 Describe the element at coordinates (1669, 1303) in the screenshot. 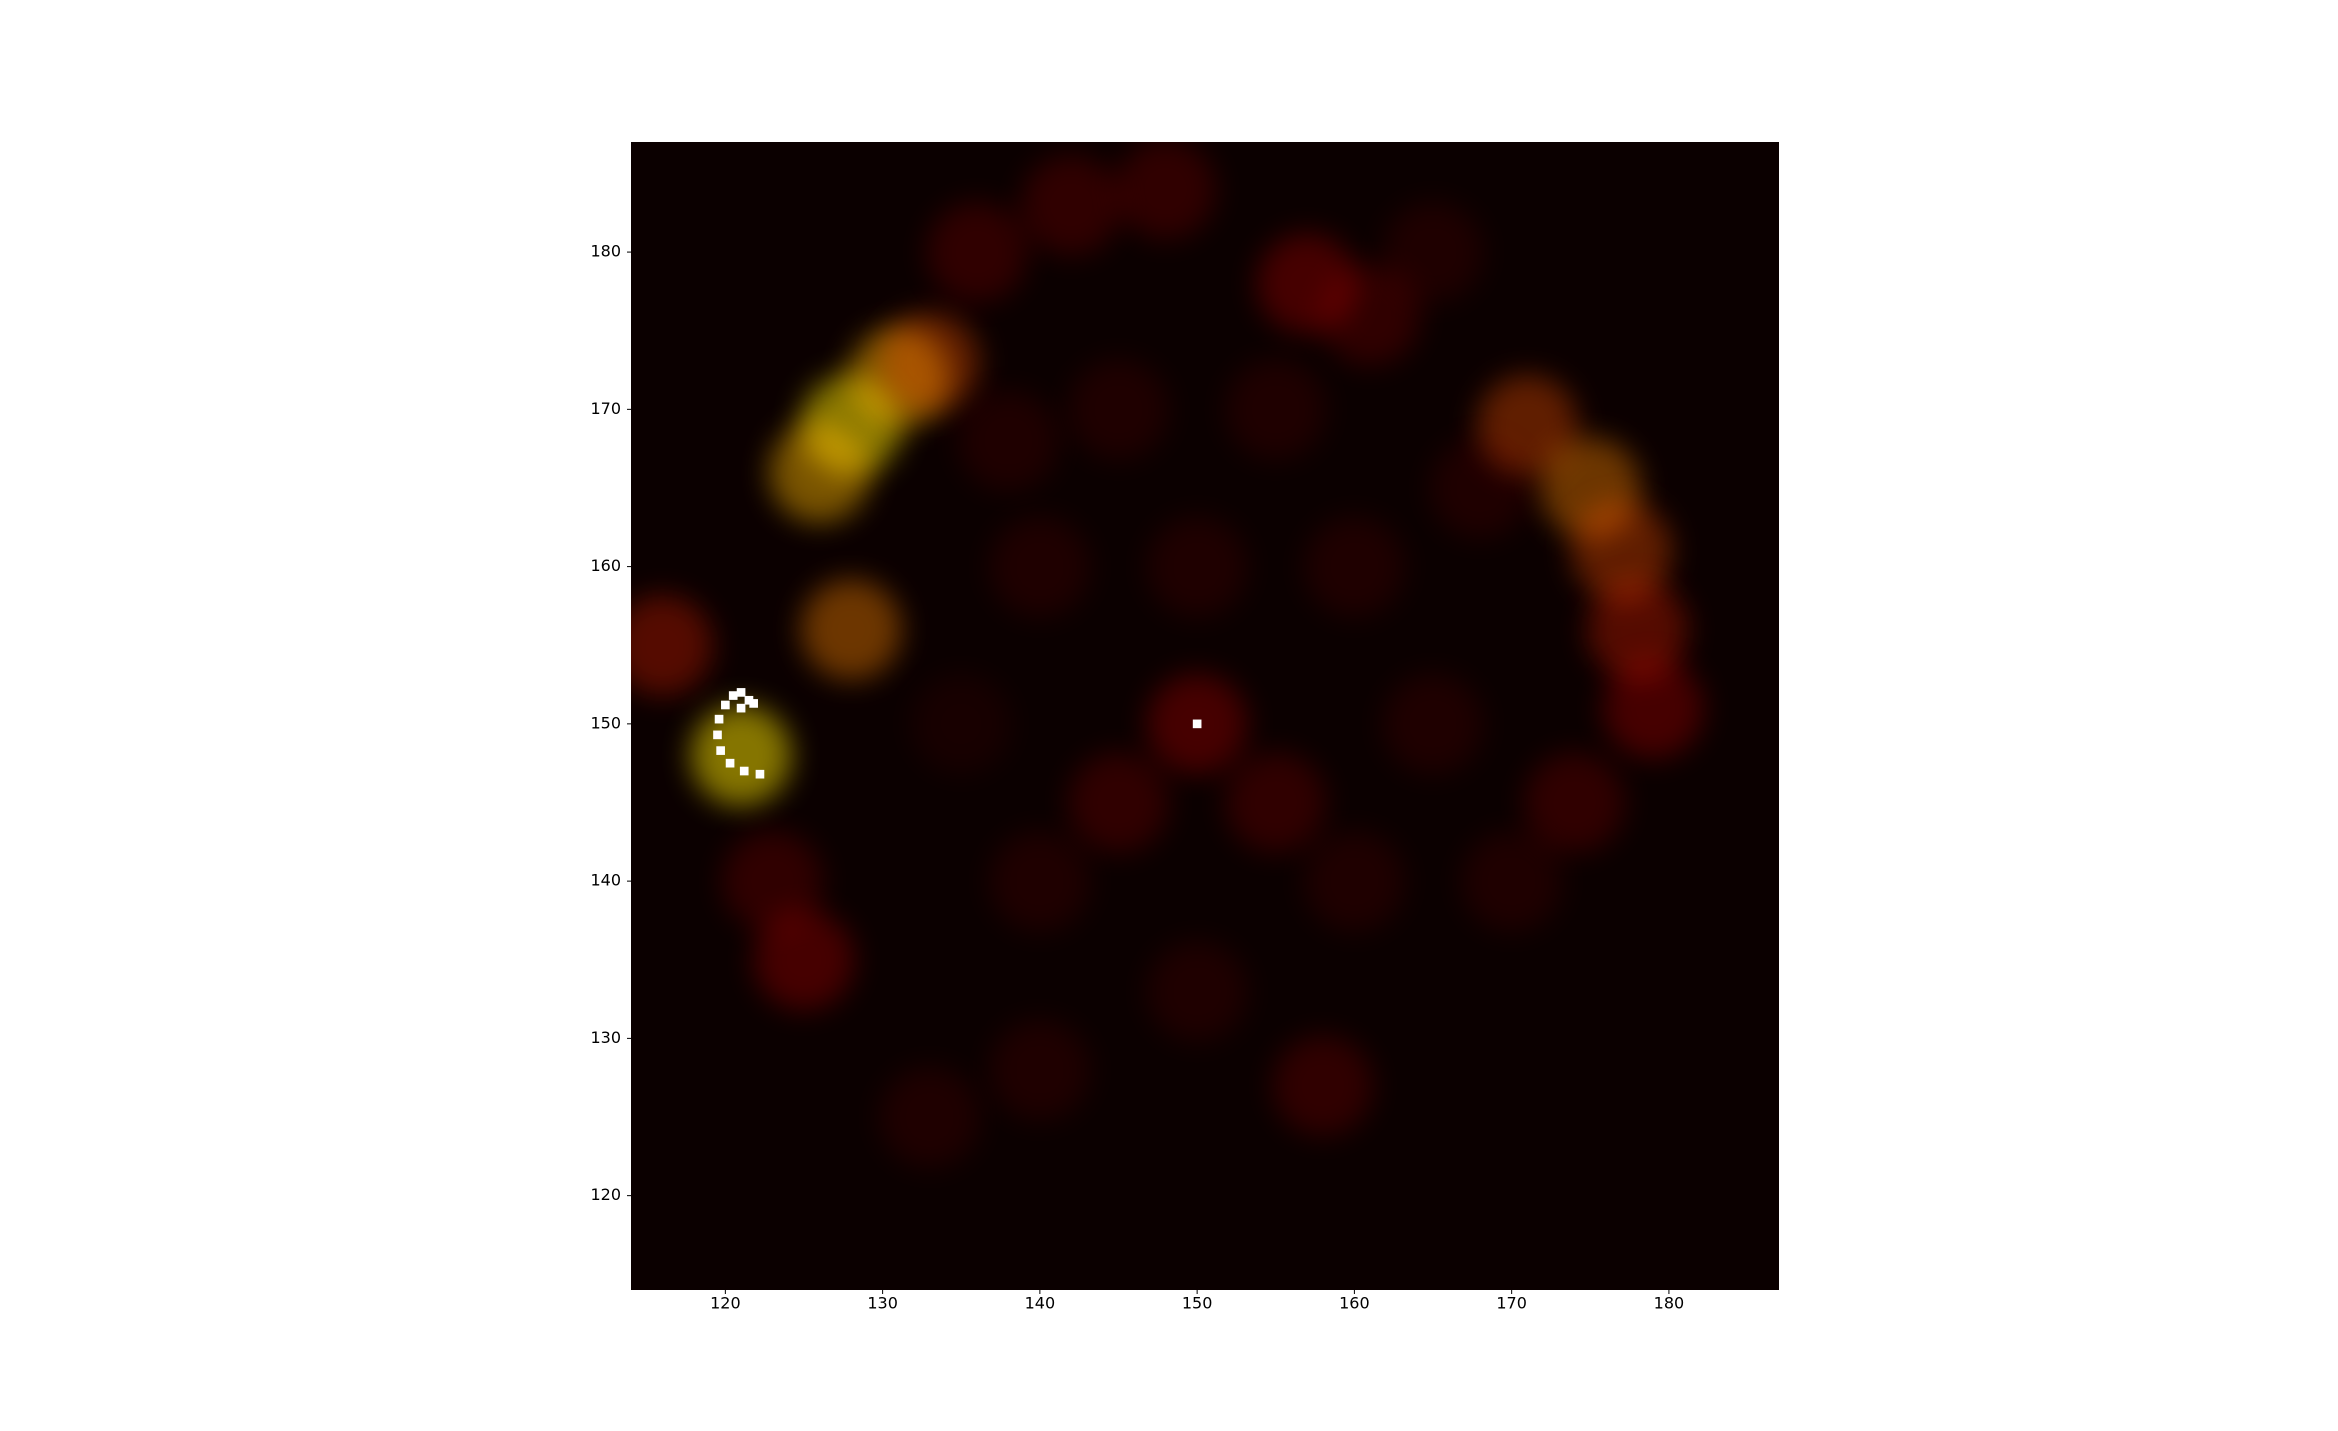

I see `x-tick-label: 180` at that location.